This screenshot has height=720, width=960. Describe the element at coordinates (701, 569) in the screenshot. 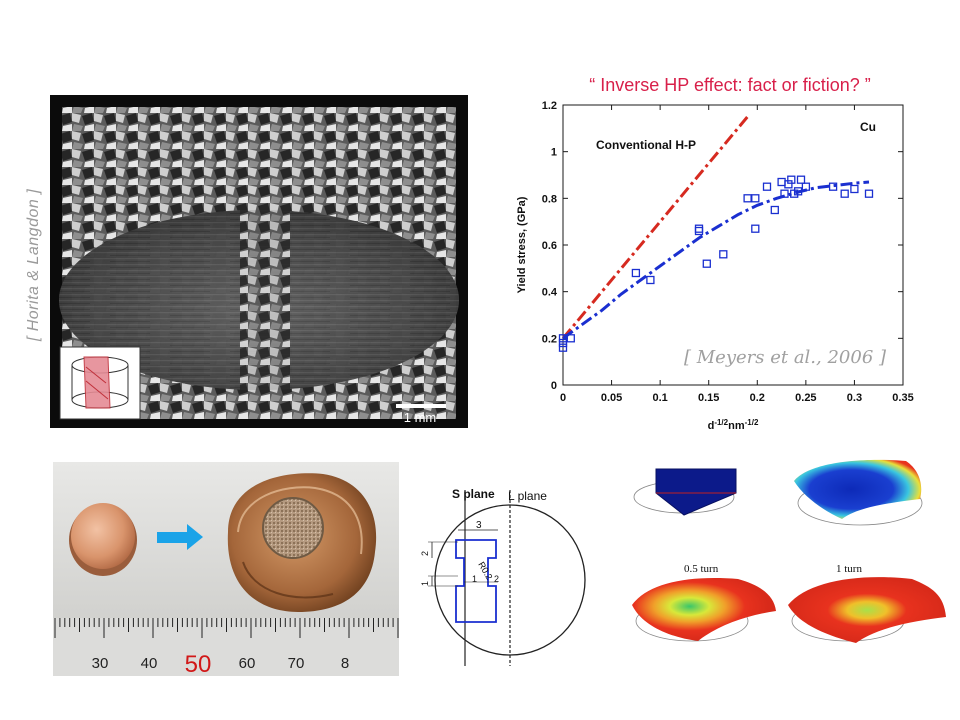

I see `half-turn-label: 0.5 turn` at that location.